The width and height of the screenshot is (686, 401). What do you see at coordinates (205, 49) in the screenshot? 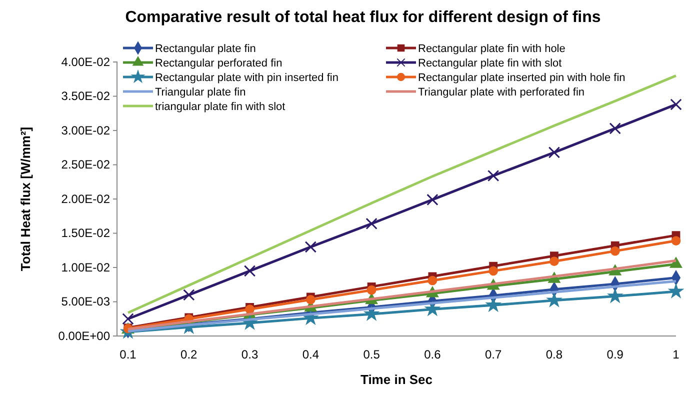
I see `legend-label: Rectangular plate fin` at bounding box center [205, 49].